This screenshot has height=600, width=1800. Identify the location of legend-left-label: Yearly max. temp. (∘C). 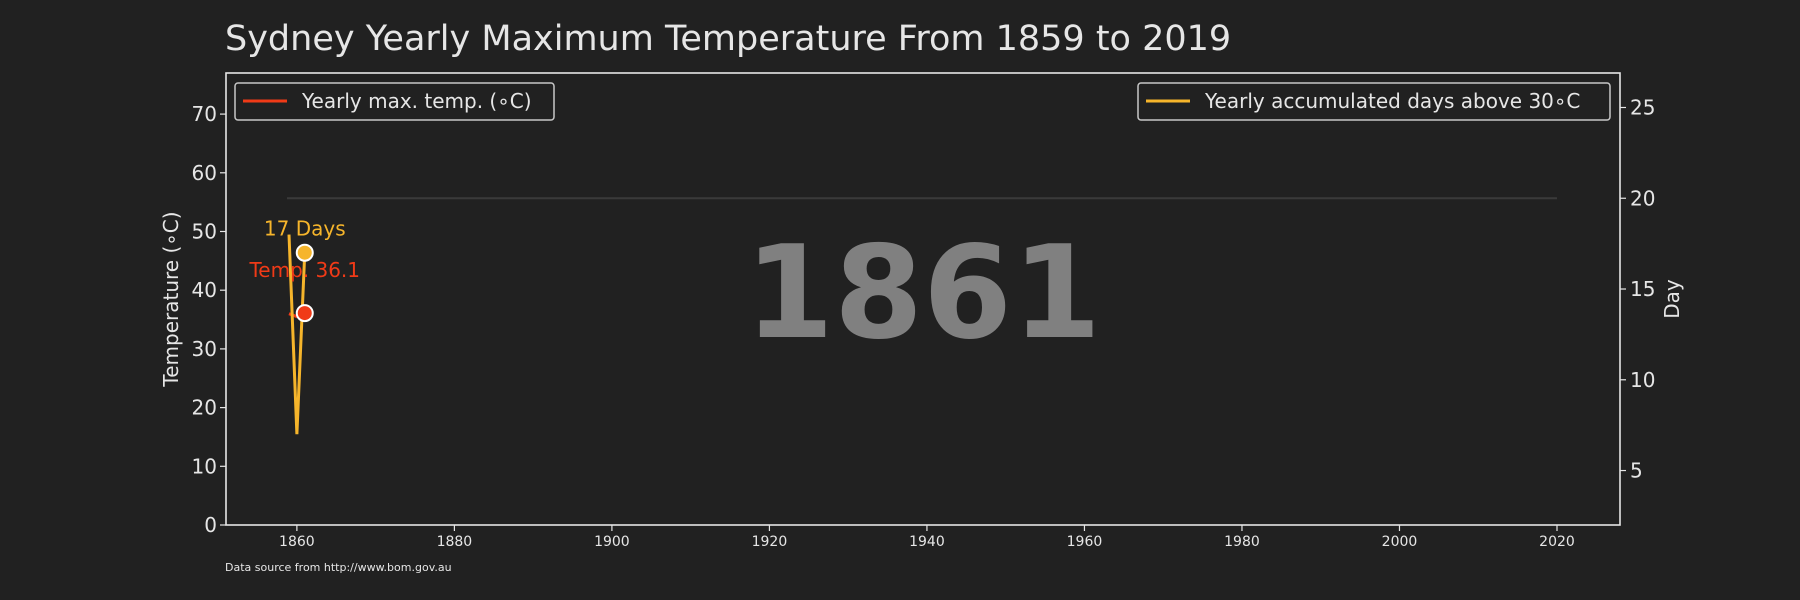
(416, 101).